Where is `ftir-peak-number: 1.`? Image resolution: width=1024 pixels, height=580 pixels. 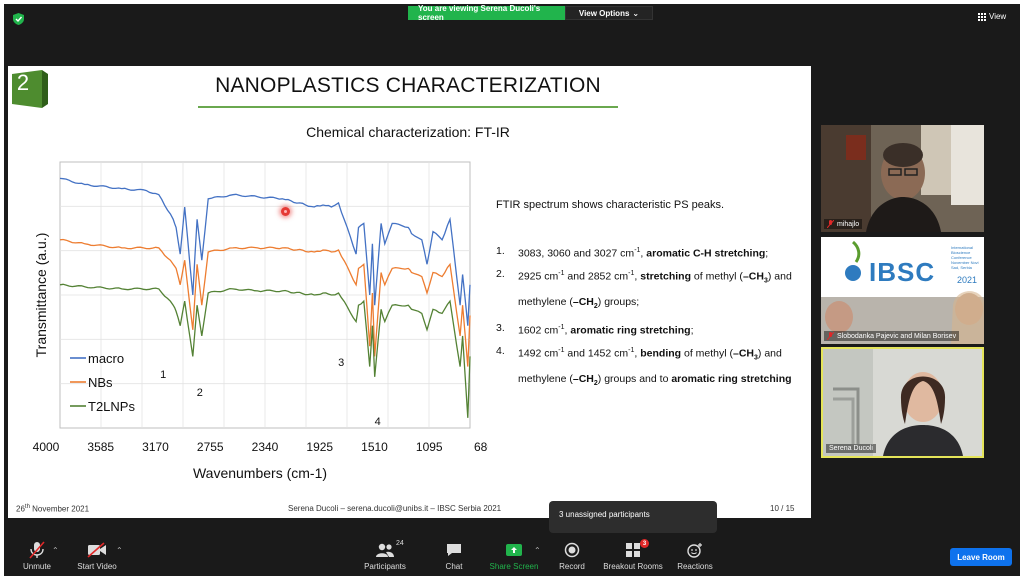 ftir-peak-number: 1. is located at coordinates (500, 251).